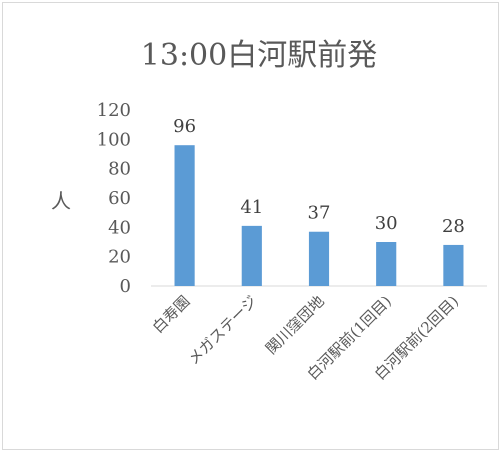 The height and width of the screenshot is (452, 501). Describe the element at coordinates (61, 201) in the screenshot. I see `y-axis-label: 人` at that location.